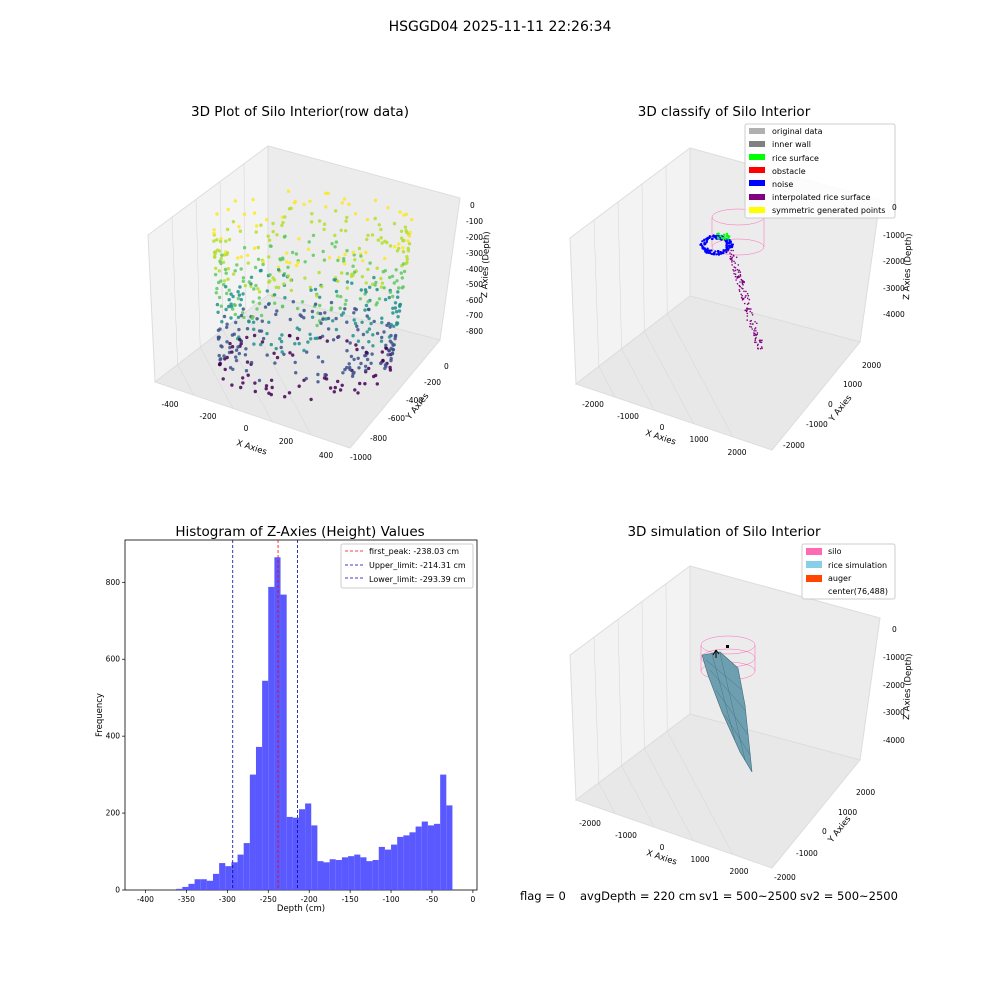 The image size is (1000, 1000). I want to click on panel-classify-points, so click(731, 291).